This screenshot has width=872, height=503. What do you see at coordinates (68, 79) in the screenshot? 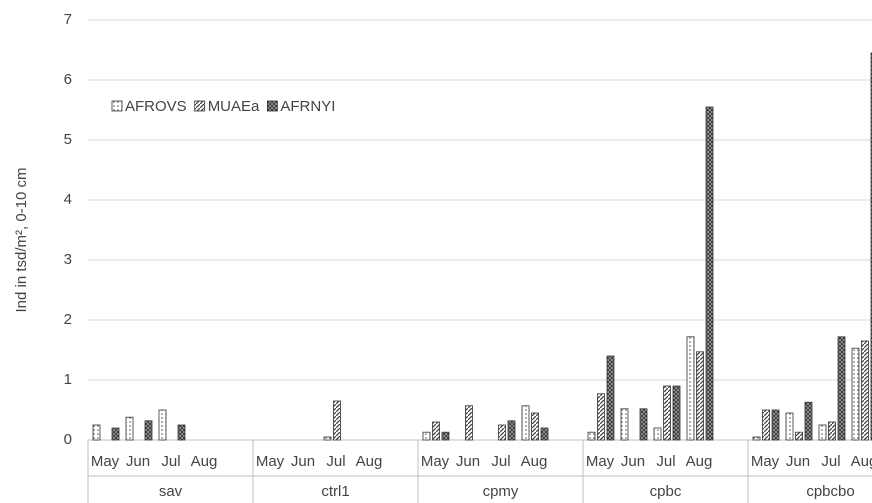
I see `y-tick-label: 6` at bounding box center [68, 79].